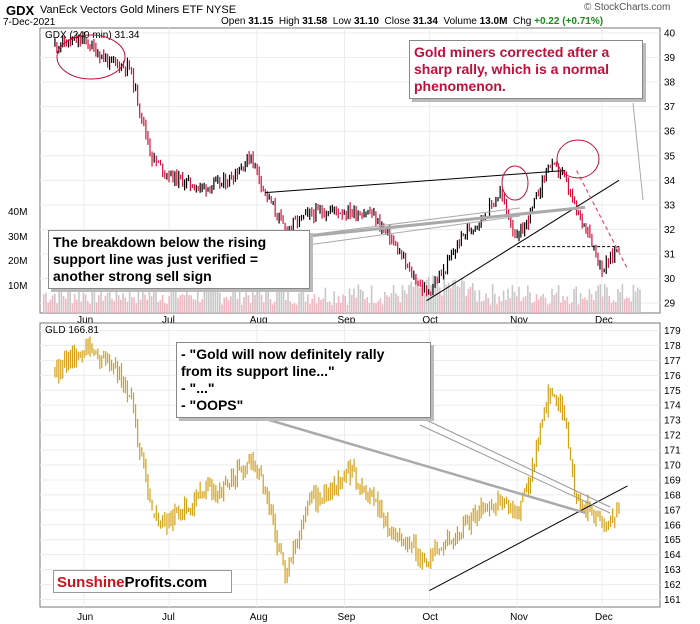 The image size is (700, 624). I want to click on x-tick-label: Jul, so click(168, 320).